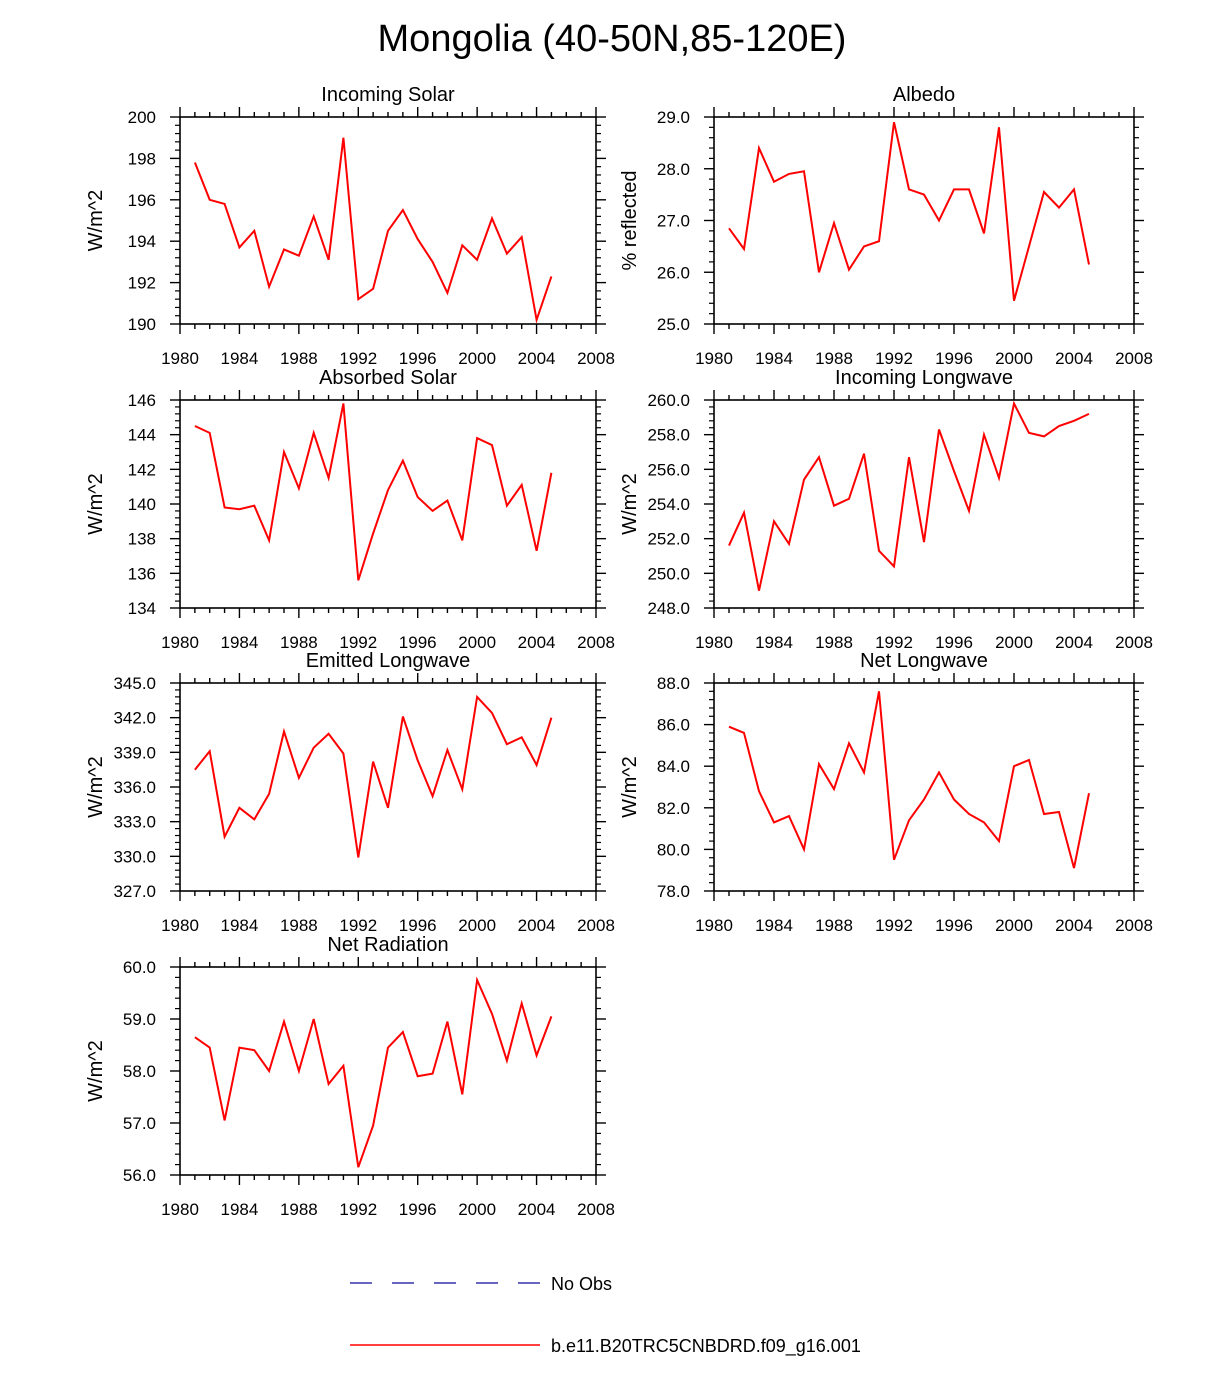 The height and width of the screenshot is (1384, 1224). I want to click on y-tick-label: 192, so click(142, 283).